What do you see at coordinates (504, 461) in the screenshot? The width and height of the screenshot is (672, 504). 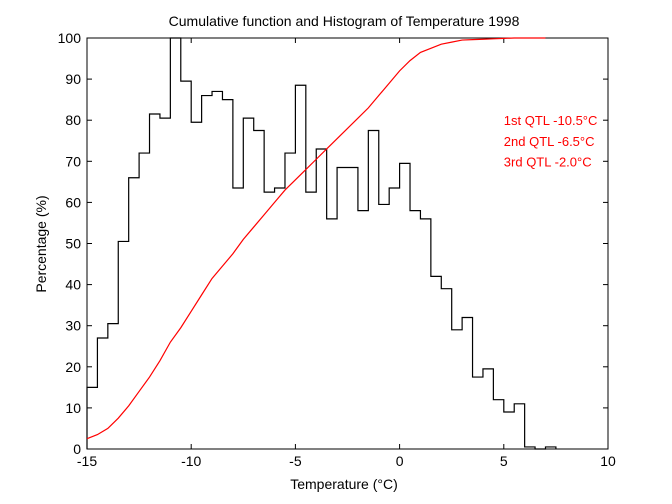 I see `x-tick-label: 5` at bounding box center [504, 461].